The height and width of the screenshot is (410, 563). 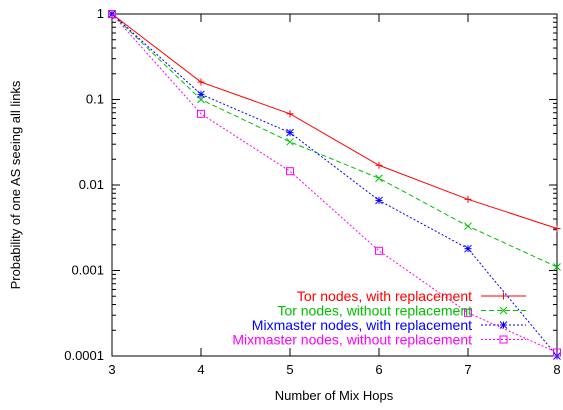 What do you see at coordinates (384, 296) in the screenshot?
I see `legend-label-1: Tor nodes, with replacement` at bounding box center [384, 296].